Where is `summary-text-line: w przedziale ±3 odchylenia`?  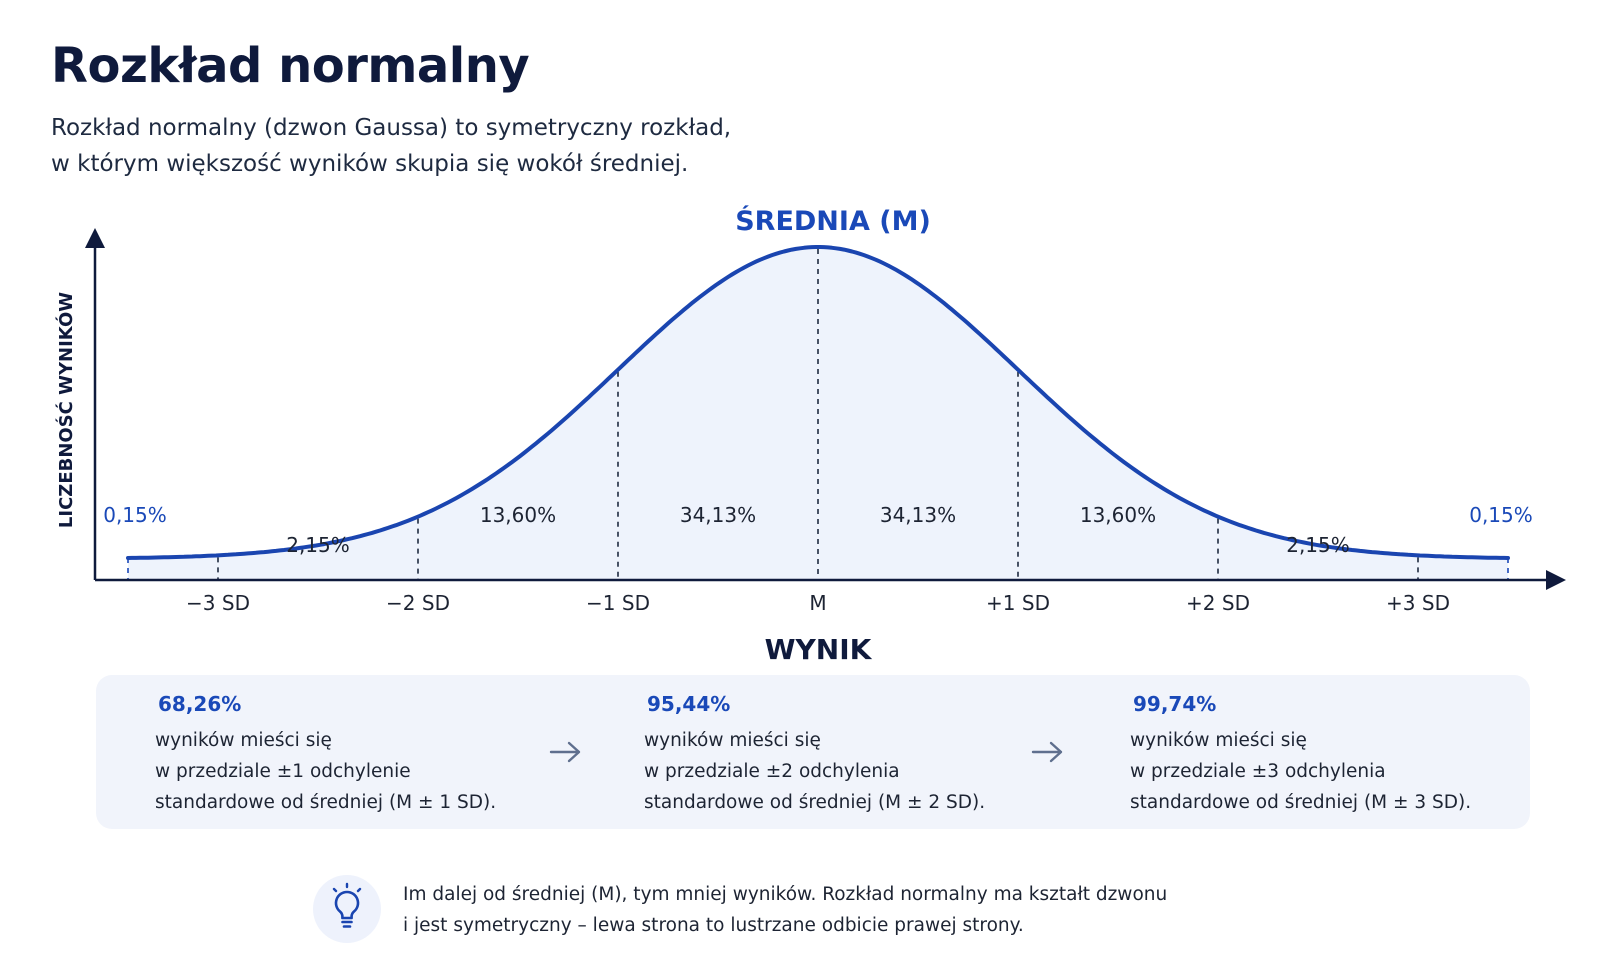 summary-text-line: w przedziale ±3 odchylenia is located at coordinates (1258, 771).